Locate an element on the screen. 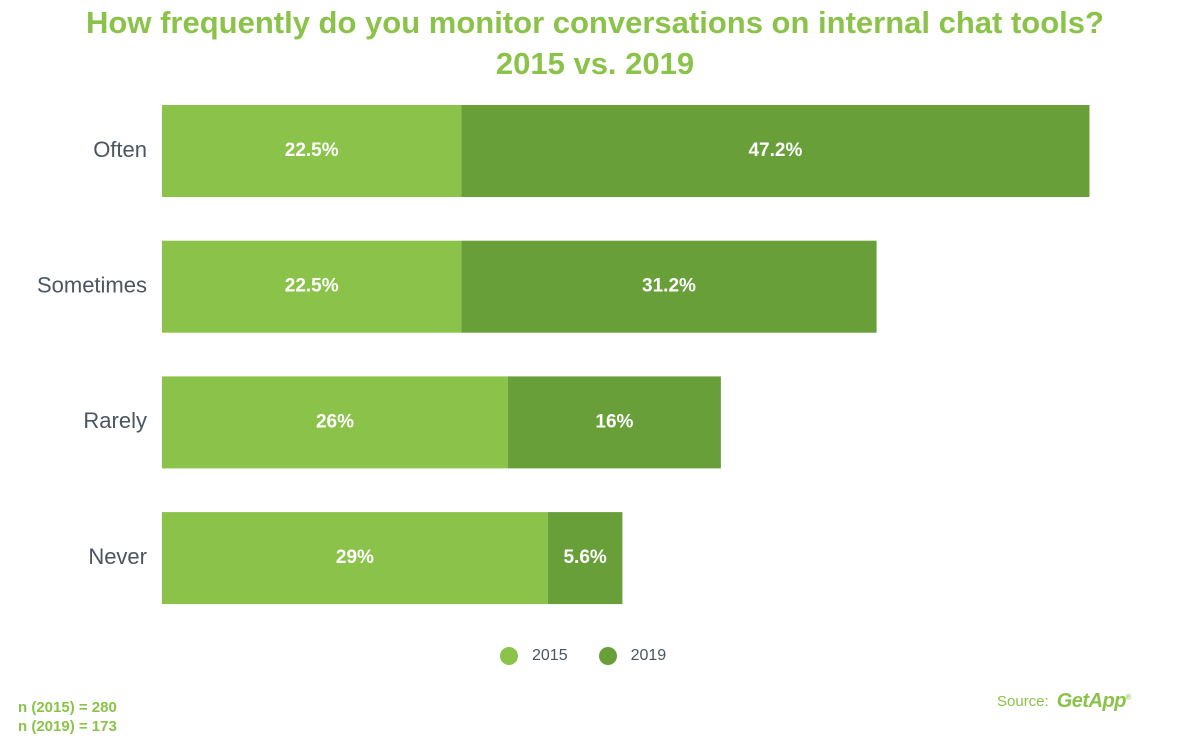 Image resolution: width=1200 pixels, height=750 pixels. data-label-never-2019: 5.6% is located at coordinates (584, 557).